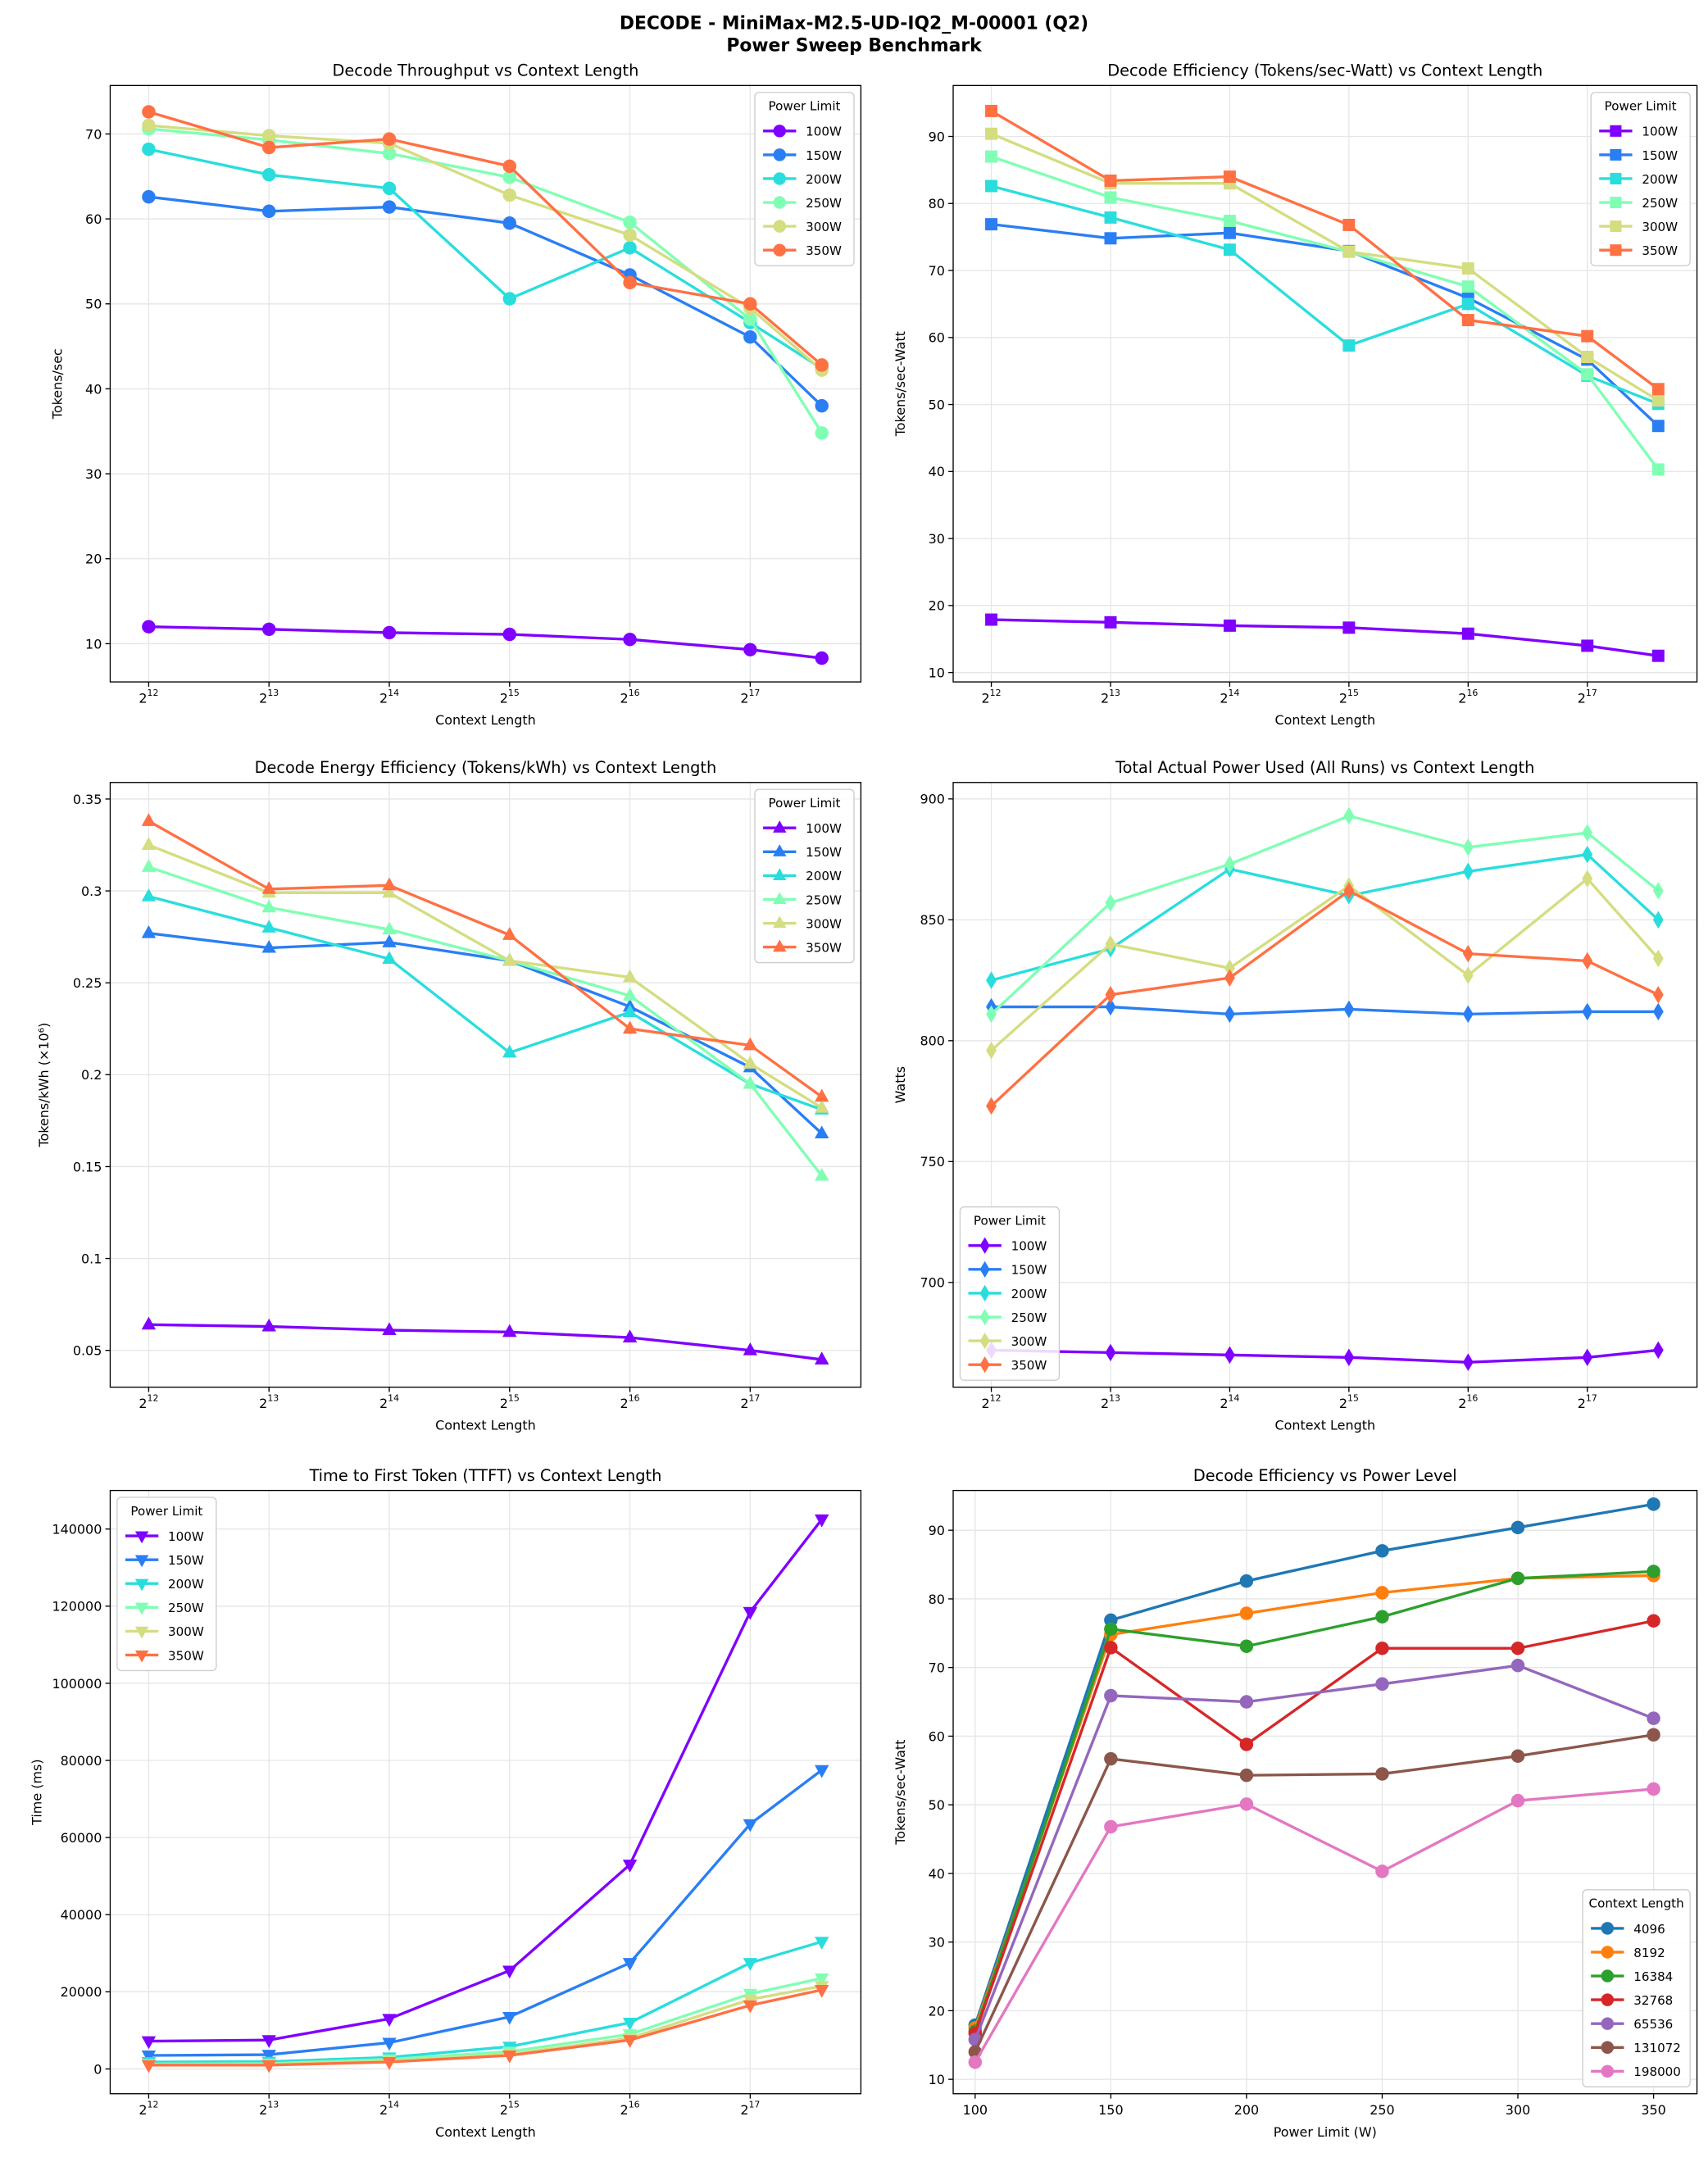  Describe the element at coordinates (1660, 179) in the screenshot. I see `legend-label: 200W` at that location.